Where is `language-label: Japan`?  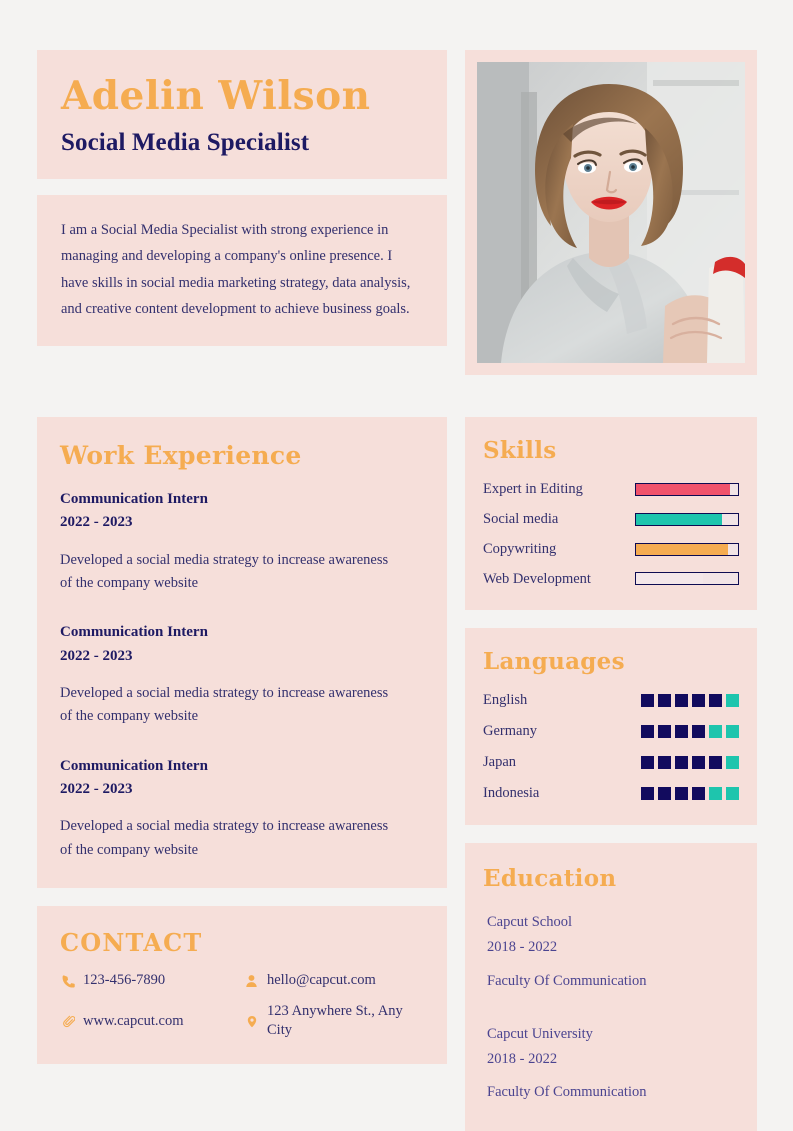
language-label: Japan is located at coordinates (500, 762).